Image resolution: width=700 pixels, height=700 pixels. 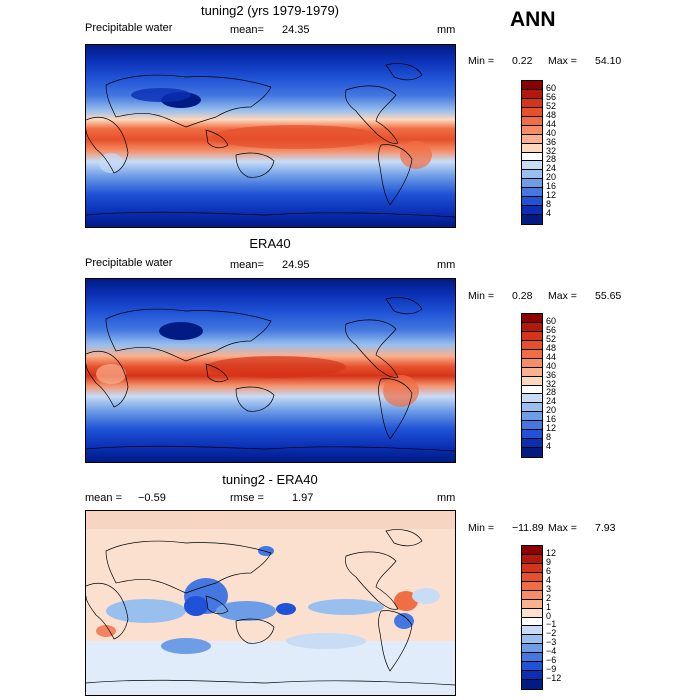 What do you see at coordinates (605, 528) in the screenshot?
I see `panel-3-max-value: 7.93` at bounding box center [605, 528].